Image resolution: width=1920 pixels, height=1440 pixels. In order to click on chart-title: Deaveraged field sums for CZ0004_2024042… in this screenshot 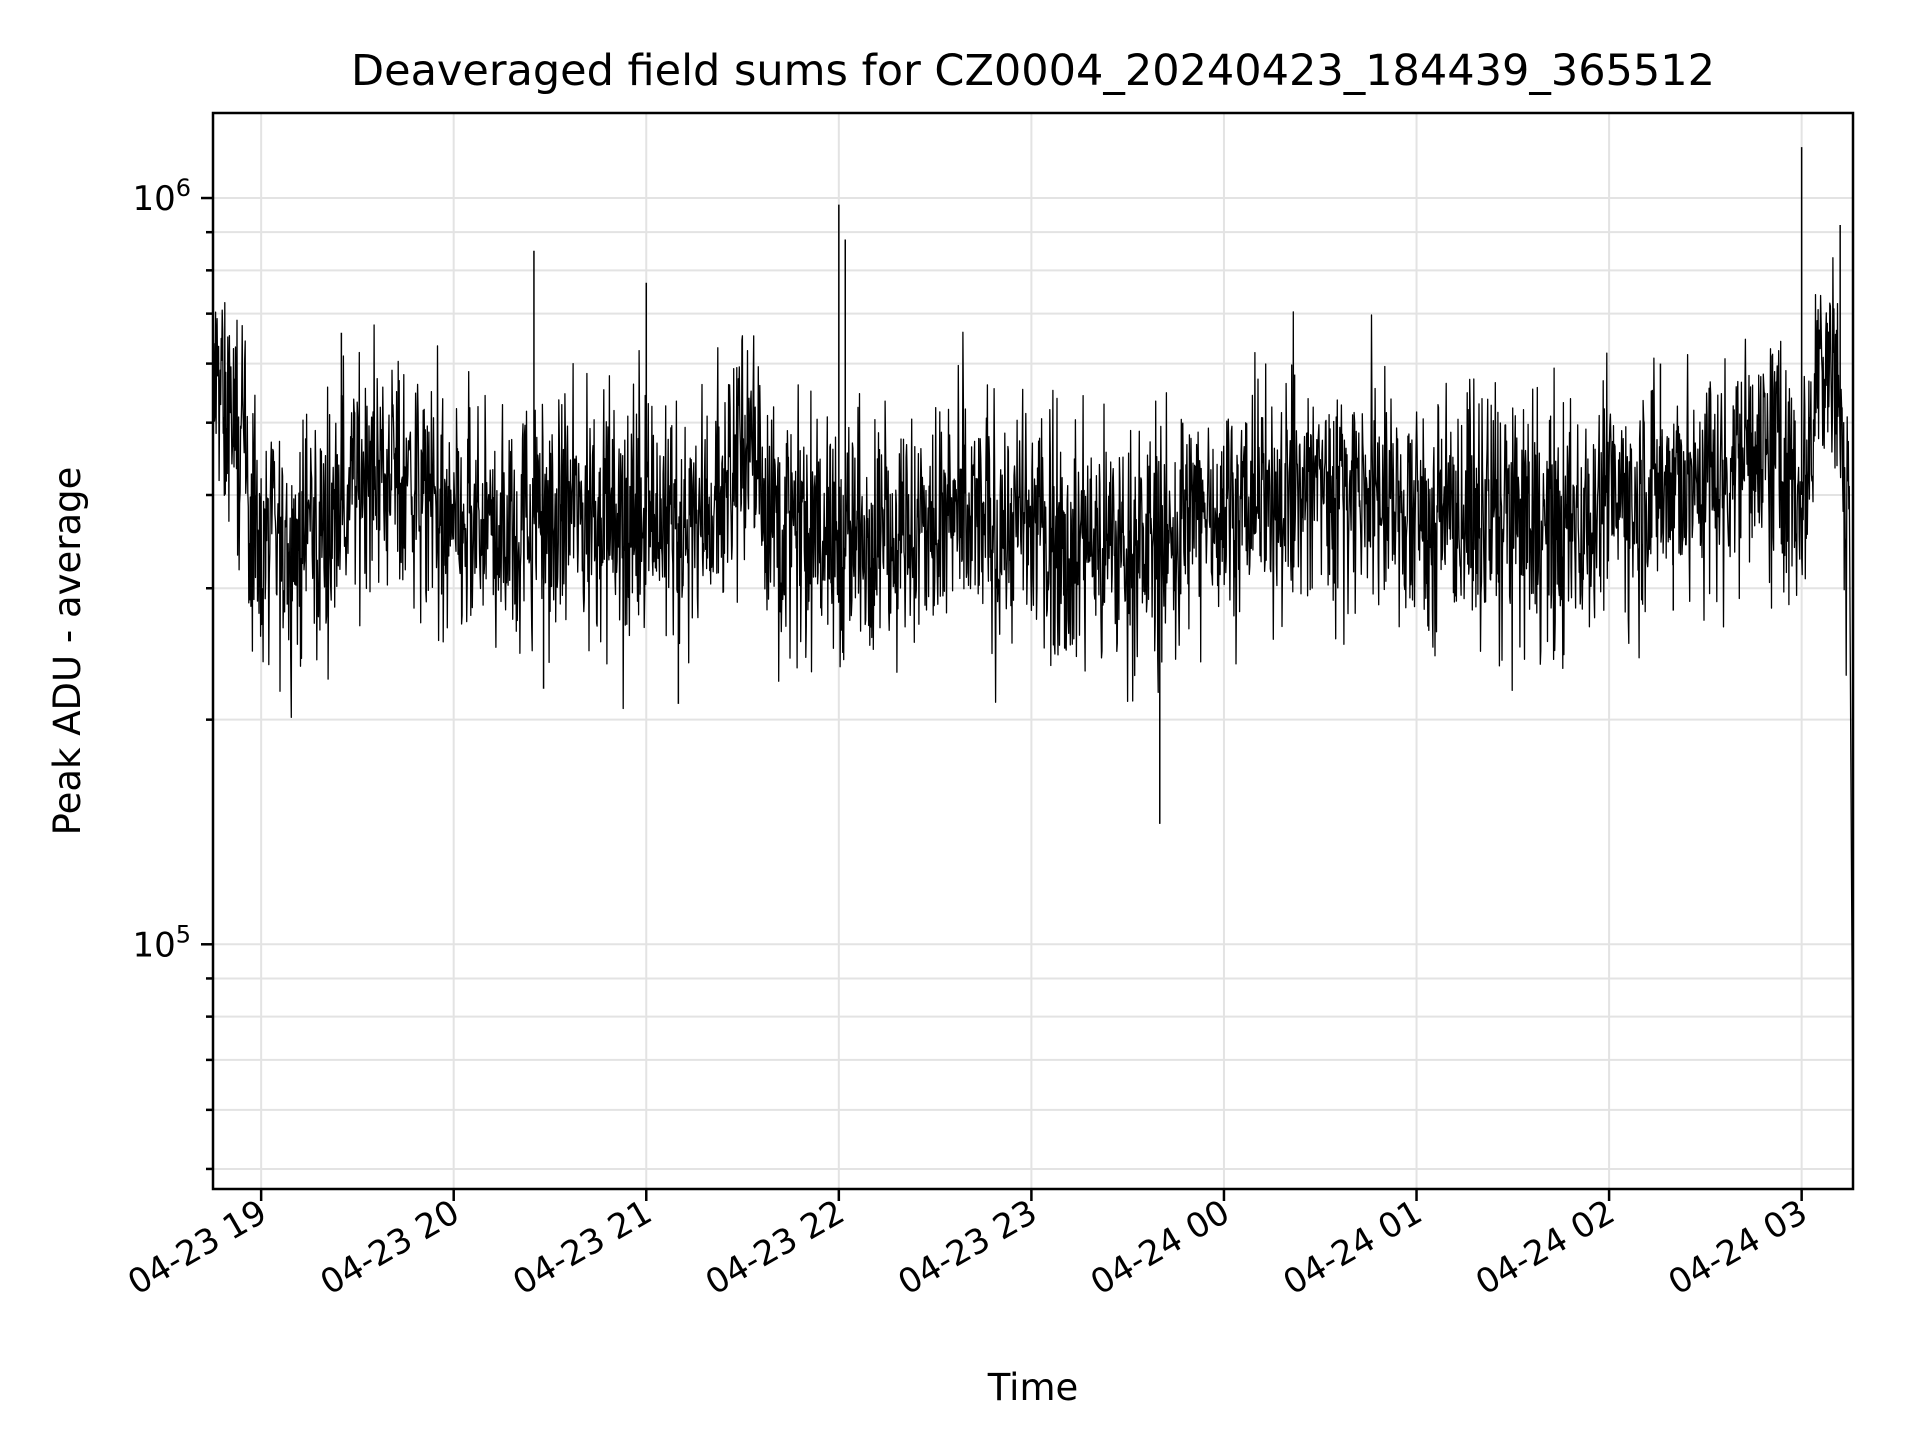, I will do `click(1033, 71)`.